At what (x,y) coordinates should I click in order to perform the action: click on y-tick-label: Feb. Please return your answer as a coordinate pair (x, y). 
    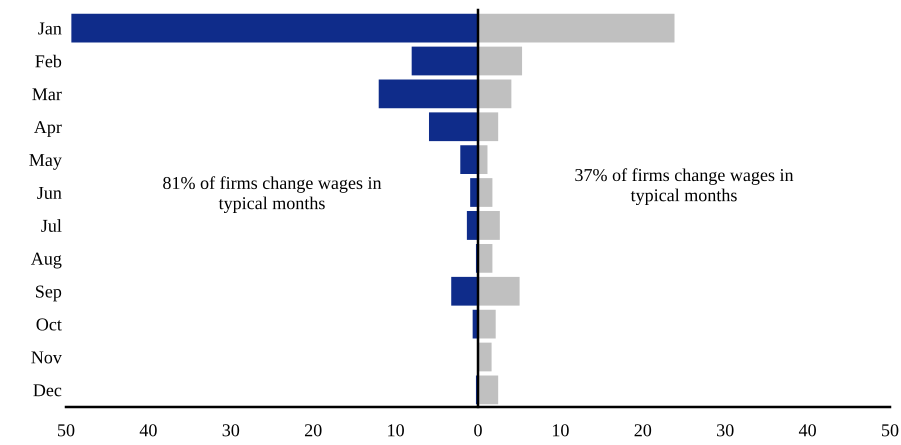
    Looking at the image, I should click on (48, 61).